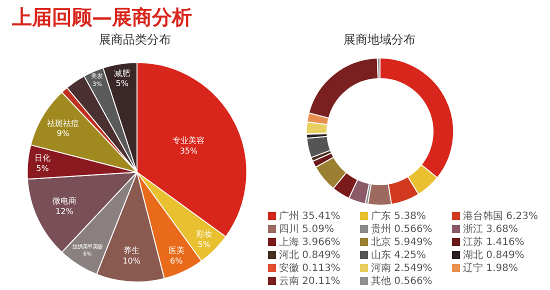 The width and height of the screenshot is (550, 290). Describe the element at coordinates (490, 268) in the screenshot. I see `legend-label: 辽宁 1.98%` at that location.